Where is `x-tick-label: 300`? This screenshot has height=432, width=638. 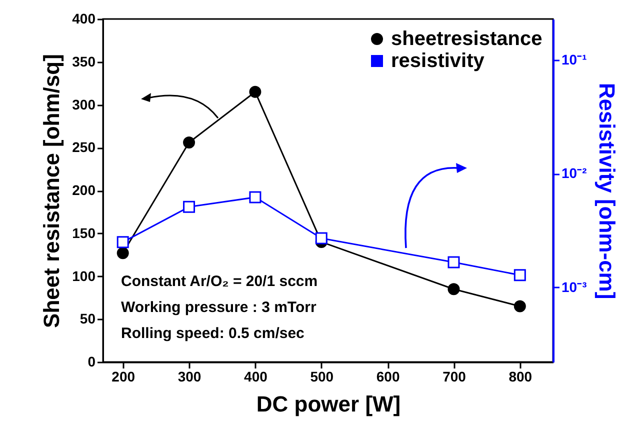
x-tick-label: 300 is located at coordinates (190, 376).